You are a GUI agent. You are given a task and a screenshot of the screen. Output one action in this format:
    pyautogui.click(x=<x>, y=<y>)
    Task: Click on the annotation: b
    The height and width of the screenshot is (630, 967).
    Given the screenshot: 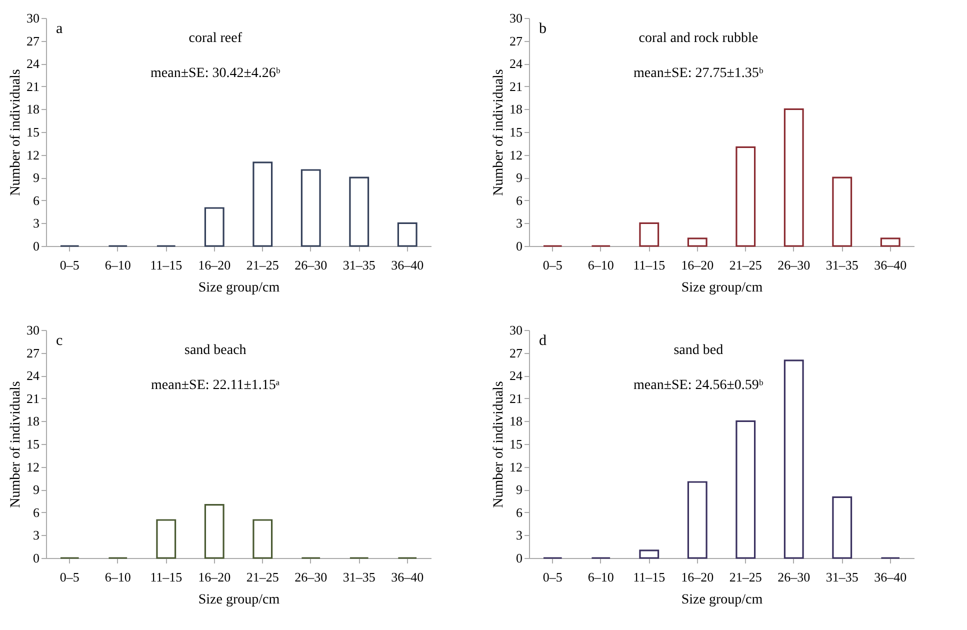 What is the action you would take?
    pyautogui.click(x=542, y=29)
    